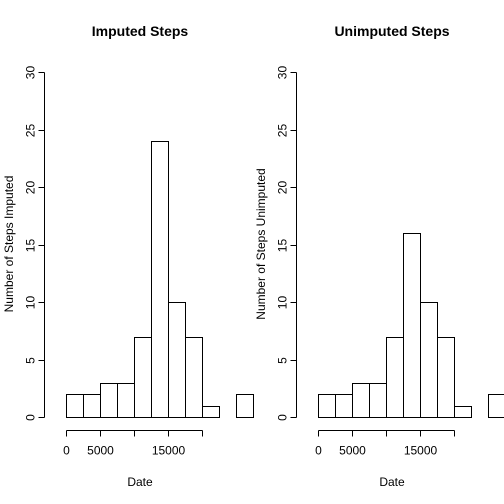 The width and height of the screenshot is (504, 504). I want to click on y-axis-label: Number of Steps Unimputed, so click(261, 243).